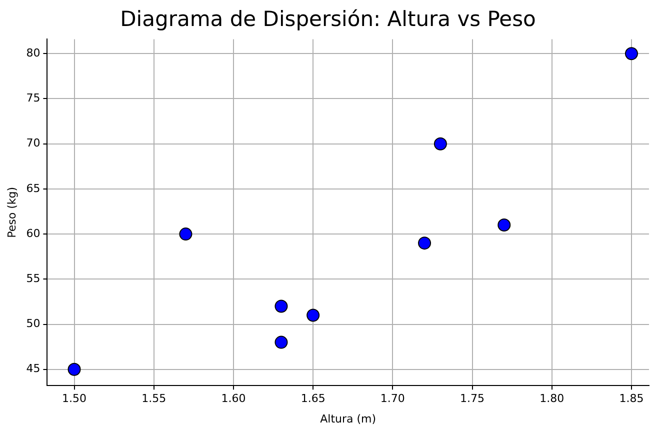 This screenshot has height=430, width=656. I want to click on x-tick-label: 1.80, so click(552, 399).